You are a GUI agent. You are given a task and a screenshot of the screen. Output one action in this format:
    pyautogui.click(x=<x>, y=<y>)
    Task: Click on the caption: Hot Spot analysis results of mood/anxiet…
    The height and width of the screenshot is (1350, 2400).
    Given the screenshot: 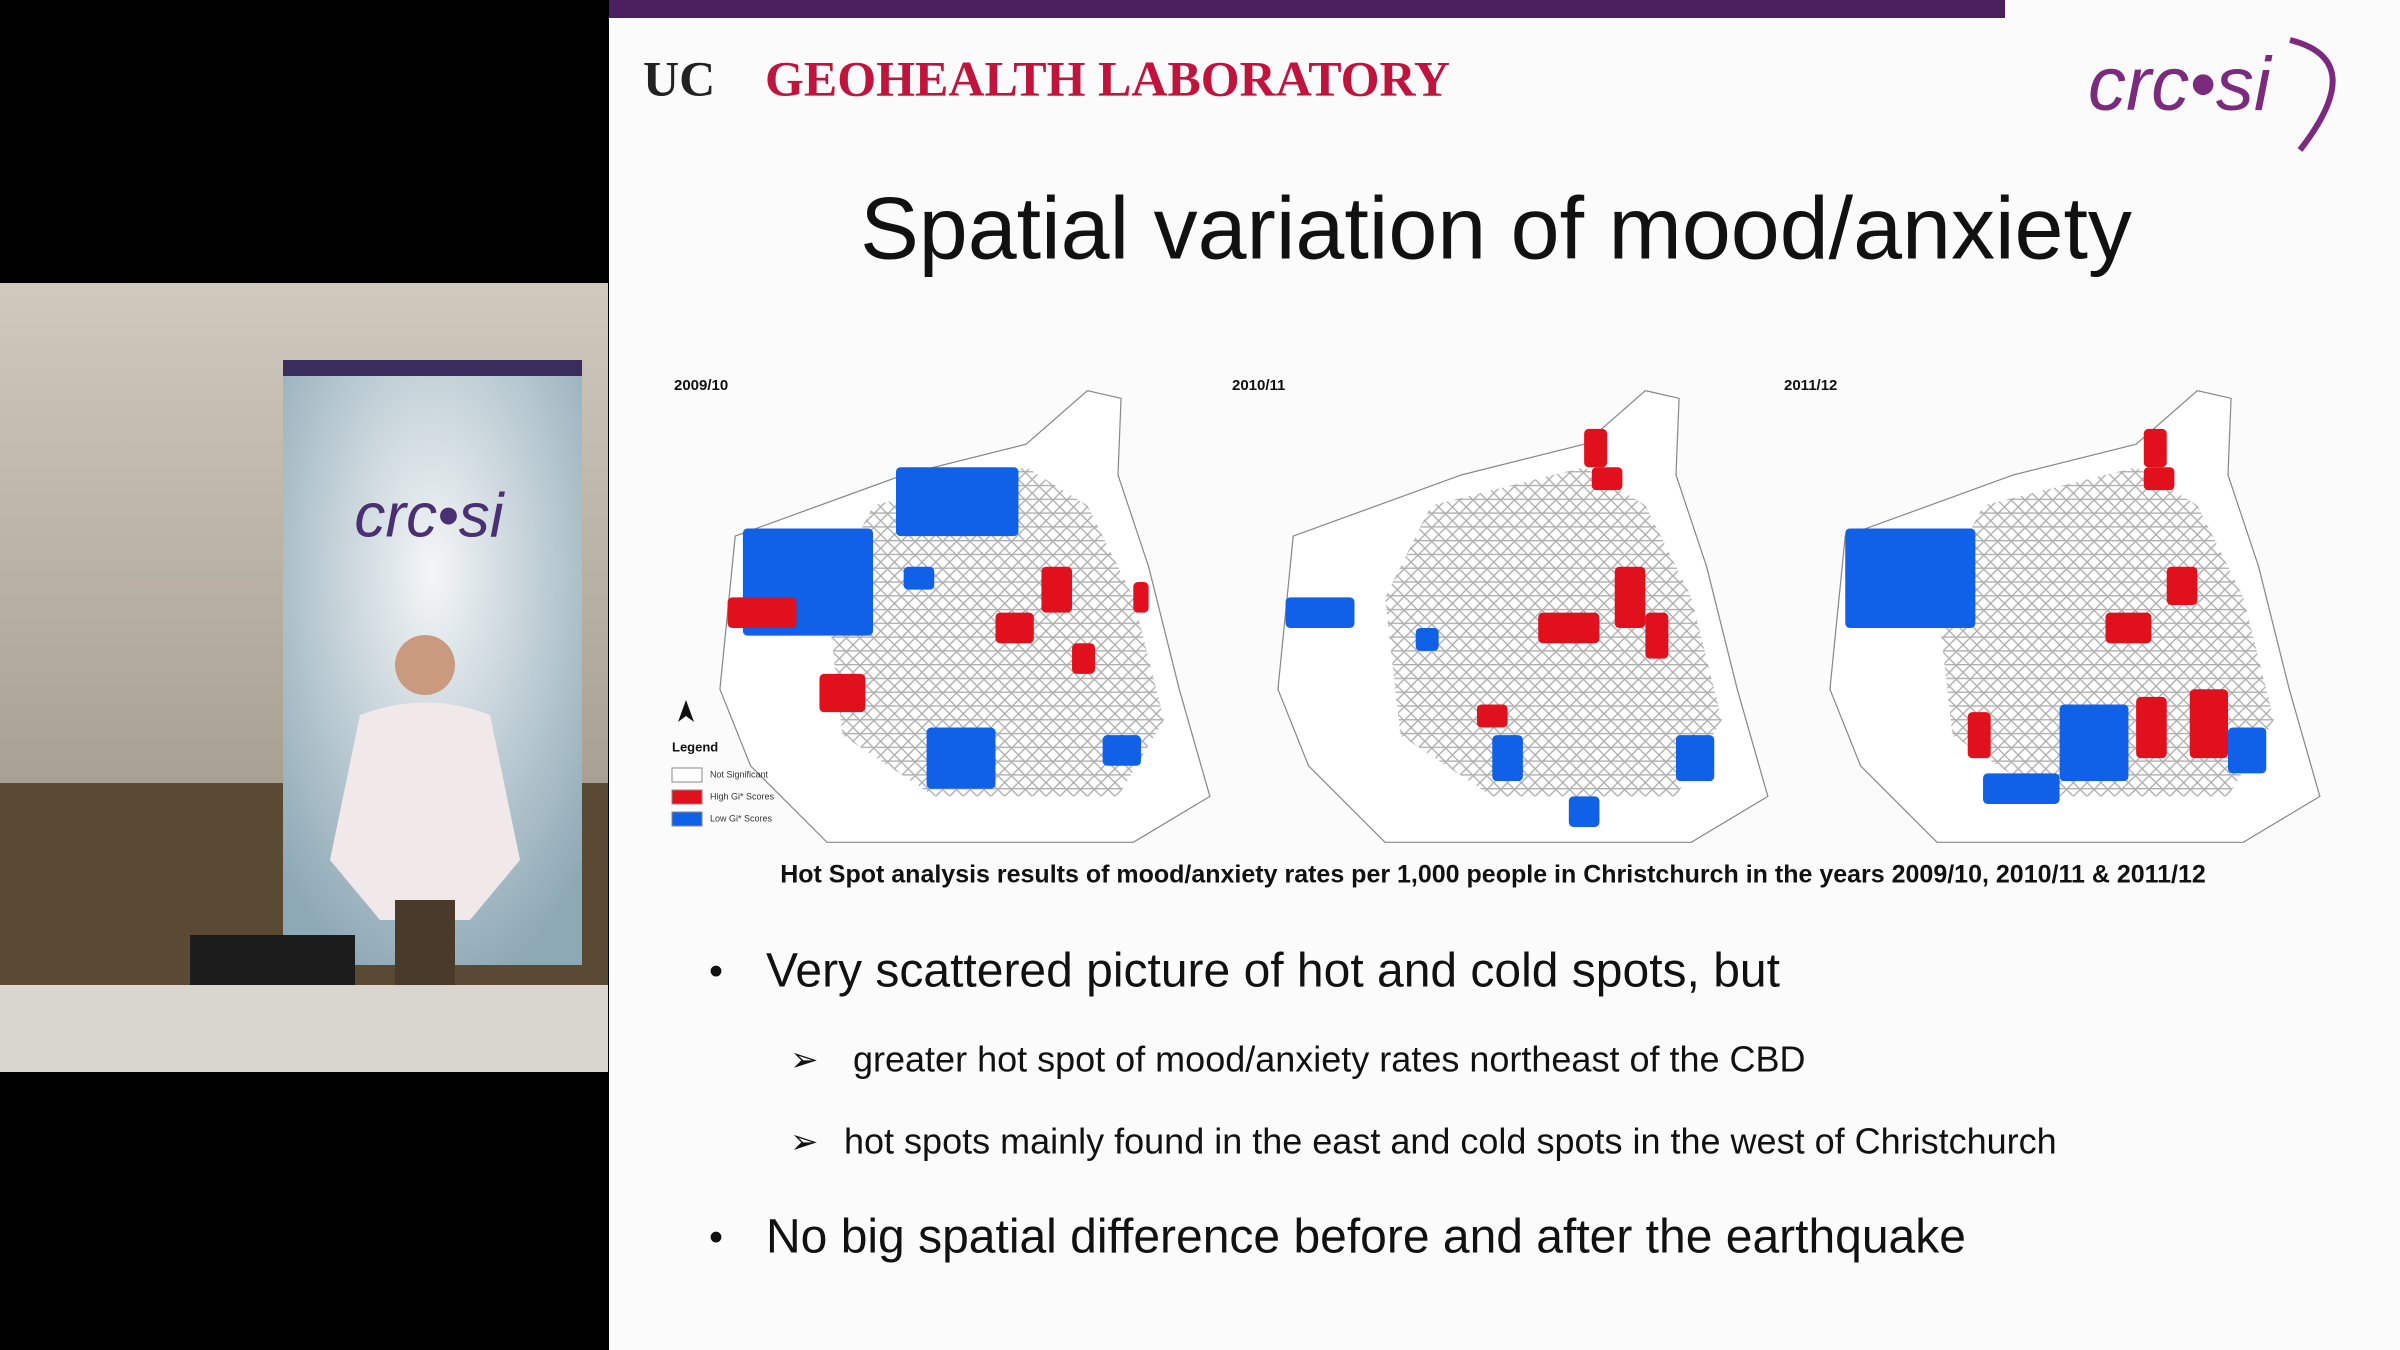 What is the action you would take?
    pyautogui.click(x=1493, y=875)
    